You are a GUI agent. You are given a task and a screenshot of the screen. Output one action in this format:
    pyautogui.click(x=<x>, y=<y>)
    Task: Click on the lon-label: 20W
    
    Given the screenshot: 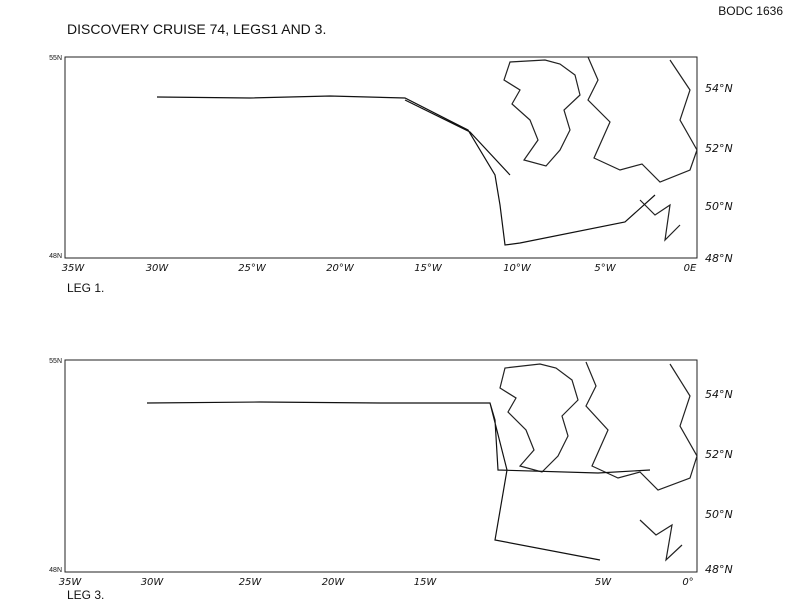 What is the action you would take?
    pyautogui.click(x=334, y=582)
    